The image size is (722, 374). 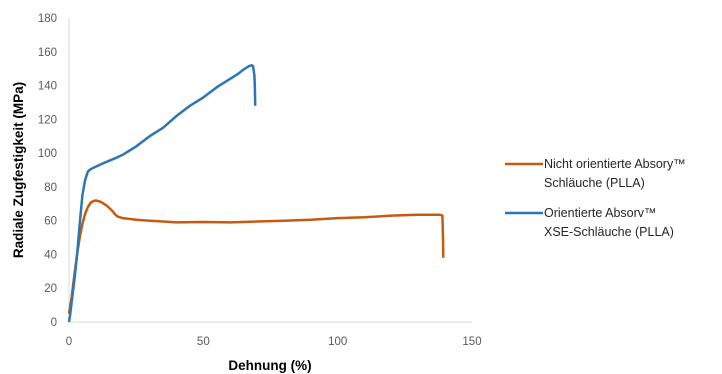 I want to click on legend-label-1: Nicht orientierte Absory™, so click(x=615, y=164).